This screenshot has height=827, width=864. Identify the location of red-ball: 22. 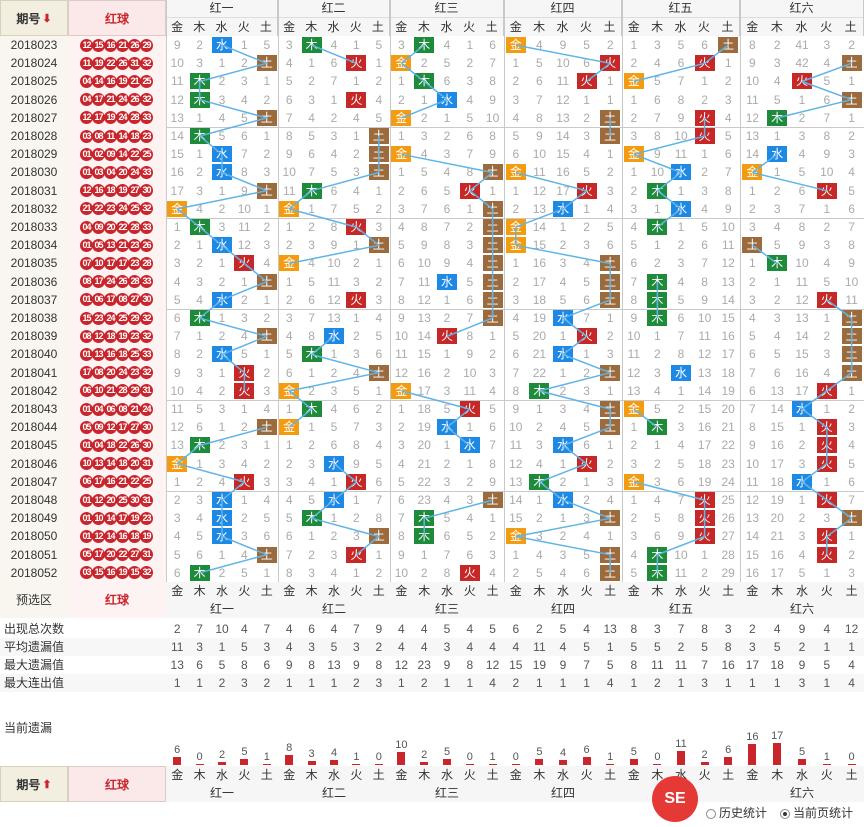
(110, 63).